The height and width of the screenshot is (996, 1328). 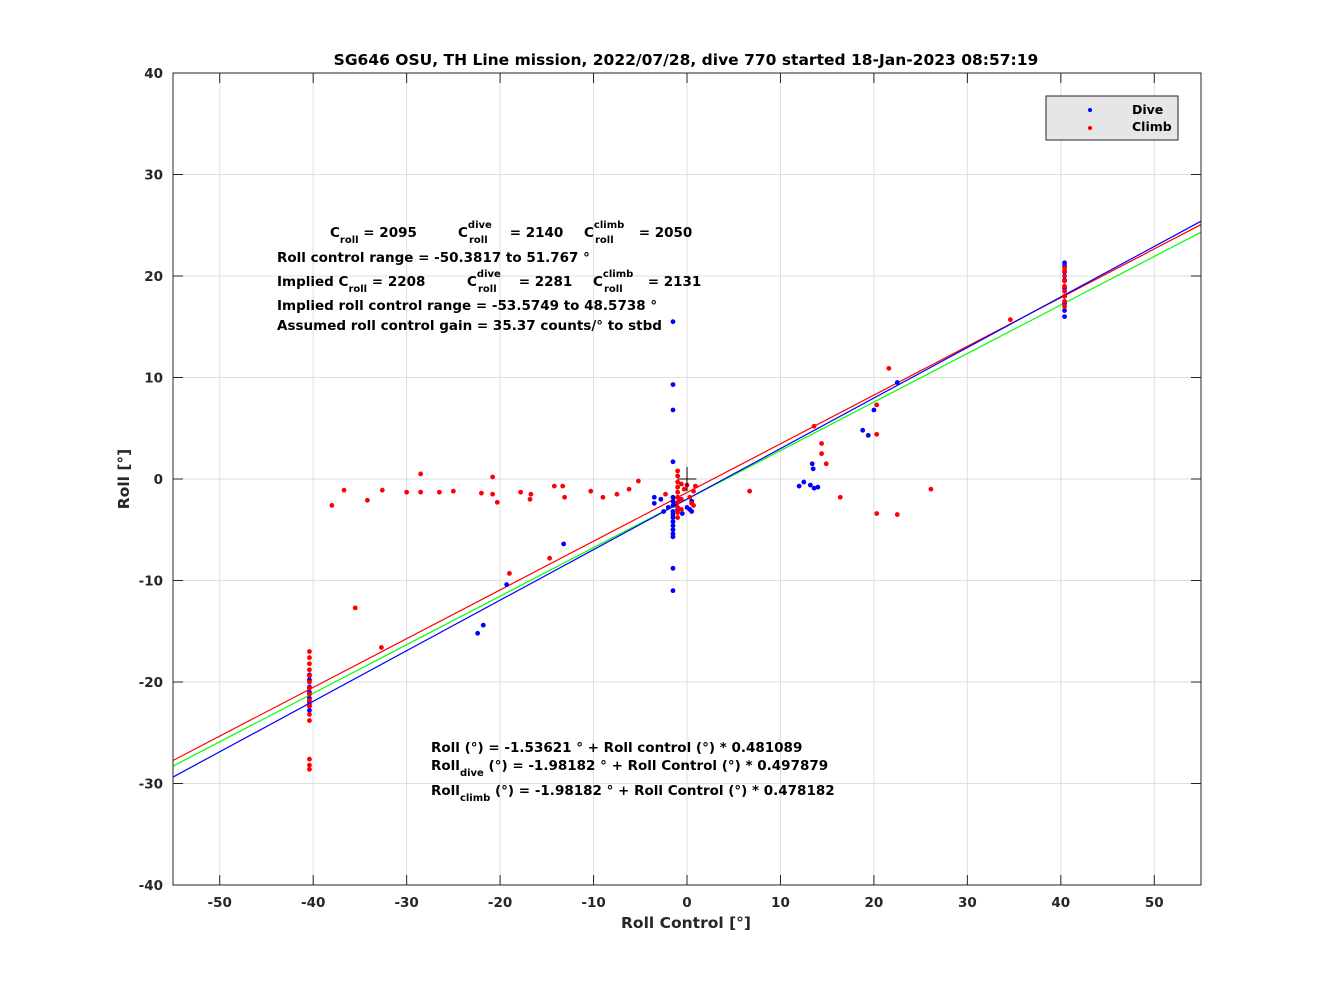 I want to click on y-tick-label: -30, so click(x=151, y=785).